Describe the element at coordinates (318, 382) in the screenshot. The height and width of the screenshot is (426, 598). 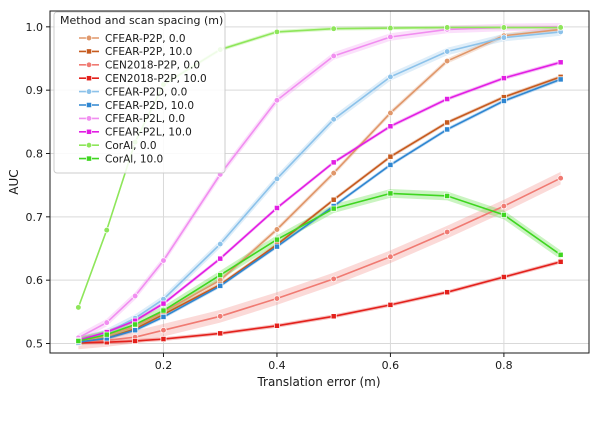
I see `x-axis-label: Translation error (m)` at that location.